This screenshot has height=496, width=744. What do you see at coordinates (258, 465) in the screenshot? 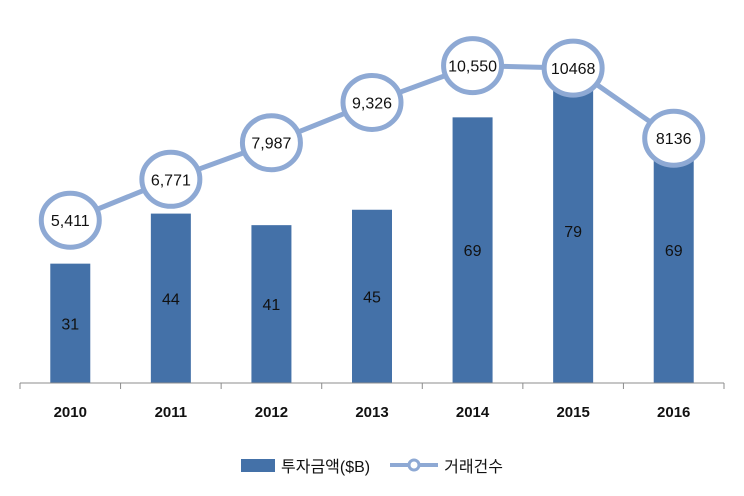
I see `legend-bar-swatch` at bounding box center [258, 465].